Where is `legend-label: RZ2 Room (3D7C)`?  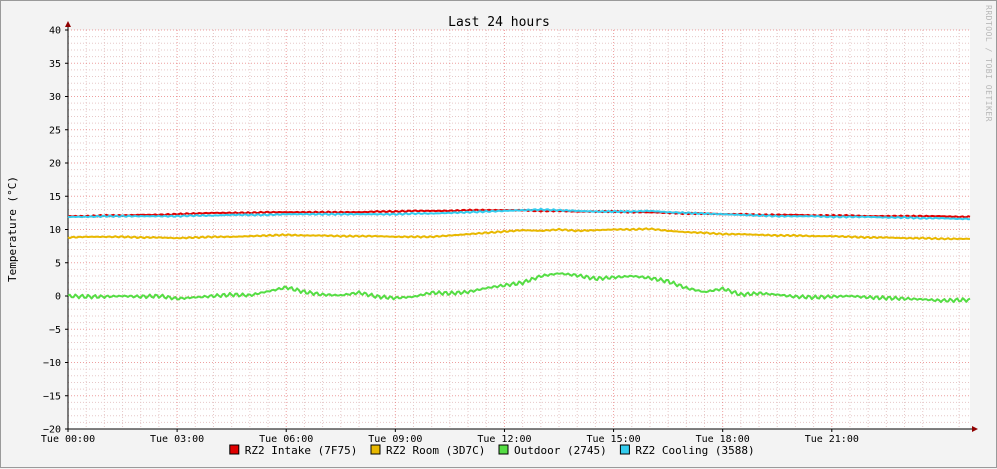
legend-label: RZ2 Room (3D7C) is located at coordinates (435, 450).